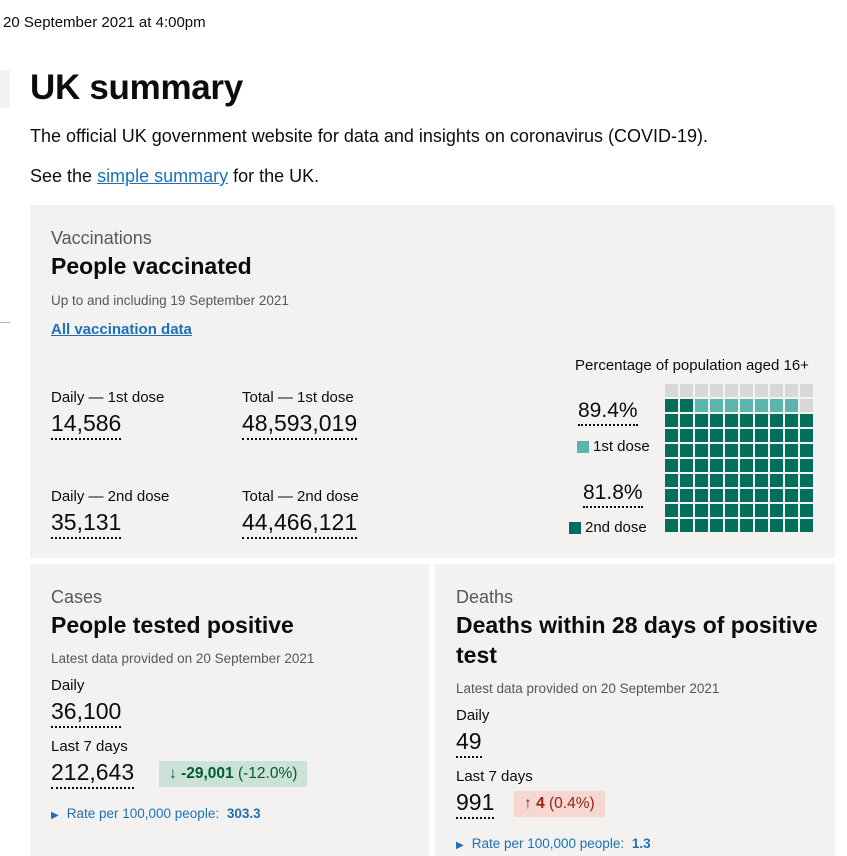 This screenshot has height=856, width=847. I want to click on cases-rate-toggle: ▶ Rate per 100,000 people: 303.3, so click(156, 813).